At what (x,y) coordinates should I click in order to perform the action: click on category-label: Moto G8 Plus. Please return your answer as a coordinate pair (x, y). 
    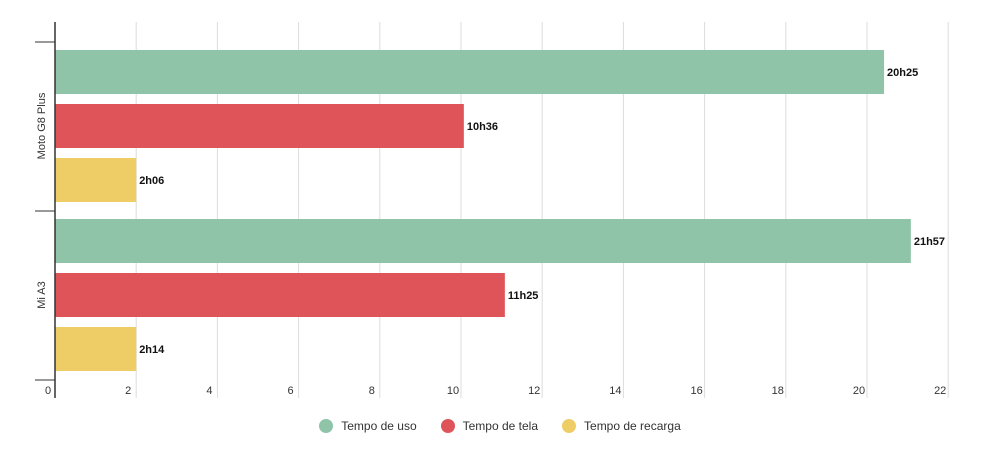
    Looking at the image, I should click on (42, 125).